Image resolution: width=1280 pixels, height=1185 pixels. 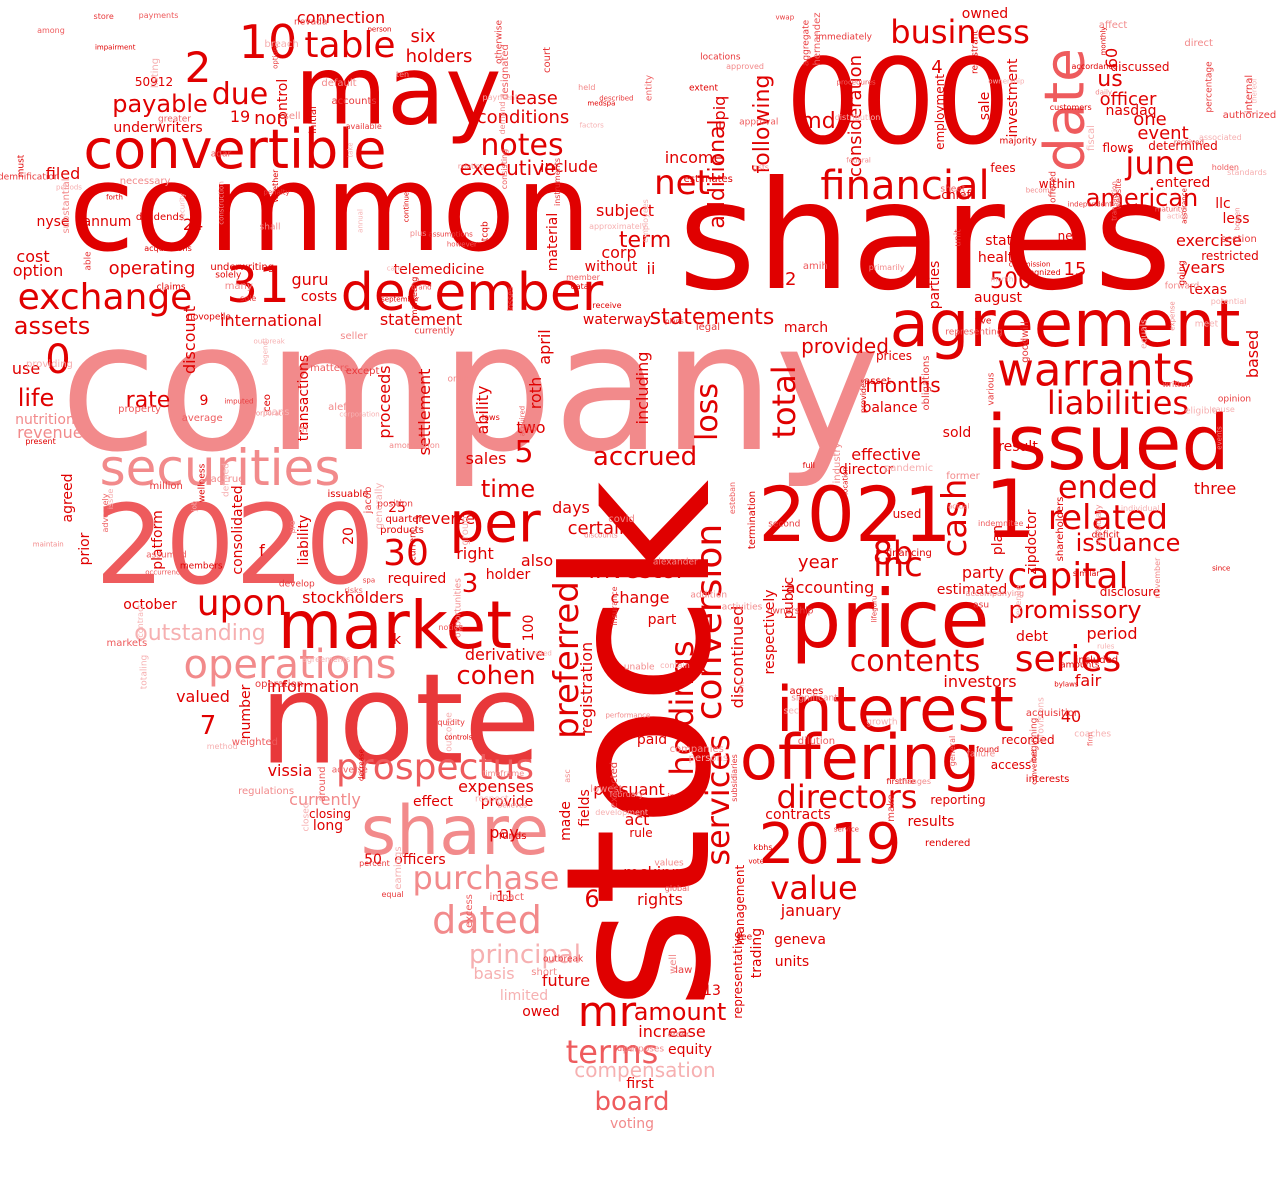 I want to click on word-discussed: discussed, so click(x=1140, y=67).